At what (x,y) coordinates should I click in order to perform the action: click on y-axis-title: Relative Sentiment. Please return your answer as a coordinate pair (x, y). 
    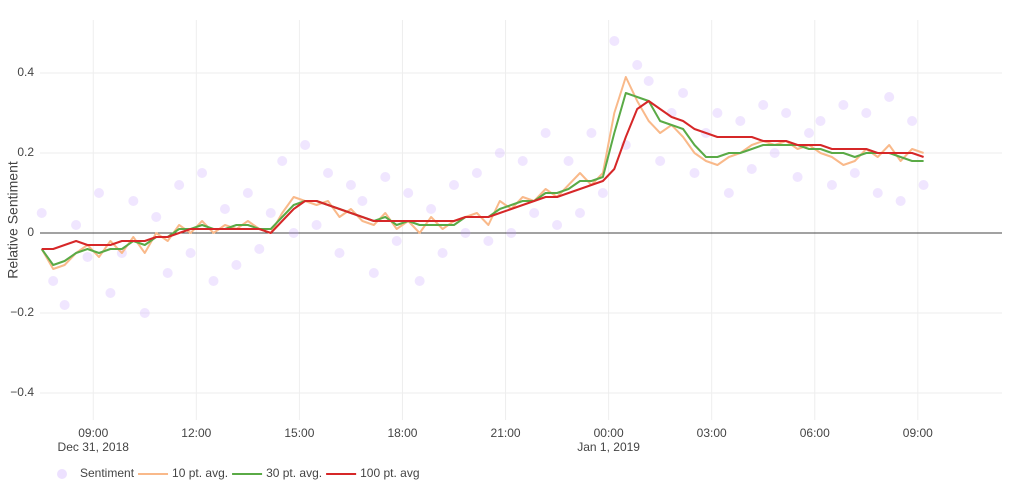
    Looking at the image, I should click on (13, 220).